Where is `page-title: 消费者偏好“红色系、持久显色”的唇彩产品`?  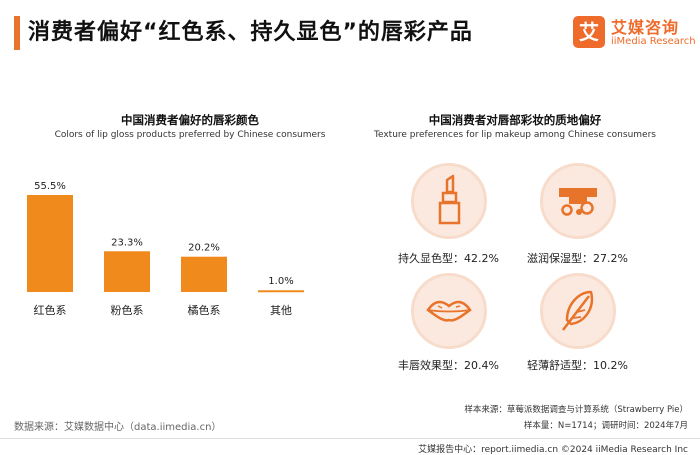
page-title: 消费者偏好“红色系、持久显色”的唇彩产品 is located at coordinates (250, 32).